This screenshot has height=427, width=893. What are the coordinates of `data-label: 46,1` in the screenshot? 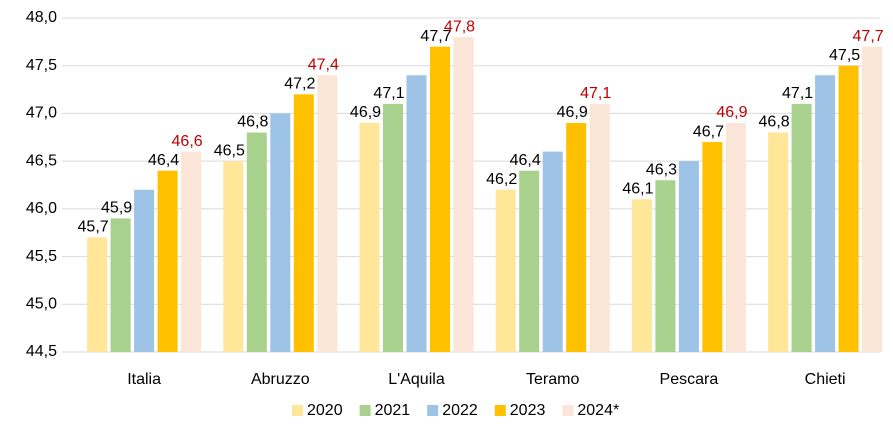 It's located at (637, 189).